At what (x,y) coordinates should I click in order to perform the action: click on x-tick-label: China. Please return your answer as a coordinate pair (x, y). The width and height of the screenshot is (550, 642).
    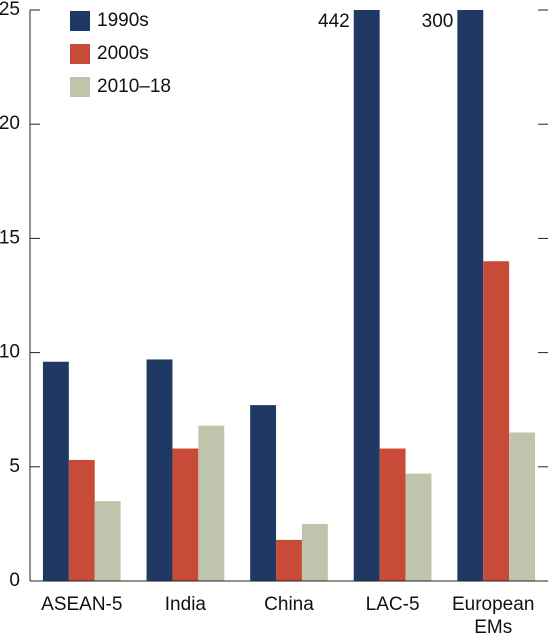
    Looking at the image, I should click on (289, 604).